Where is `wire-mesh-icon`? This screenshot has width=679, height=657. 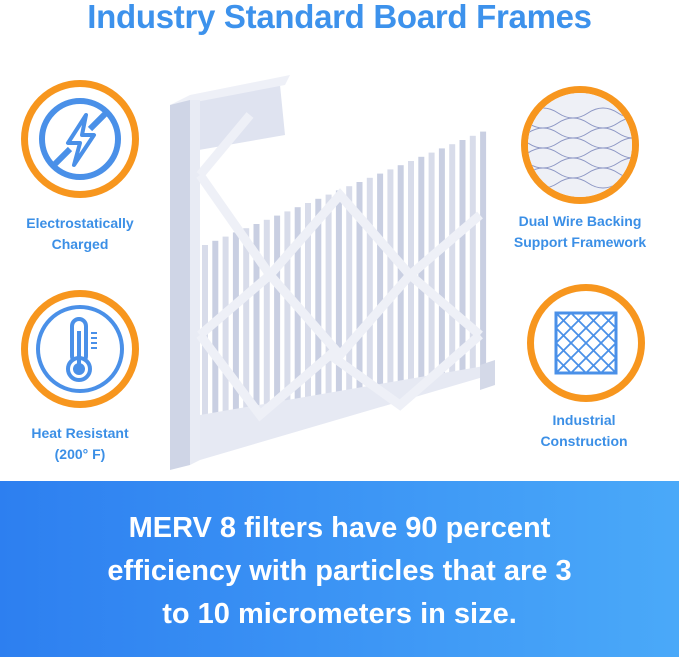
wire-mesh-icon is located at coordinates (580, 145).